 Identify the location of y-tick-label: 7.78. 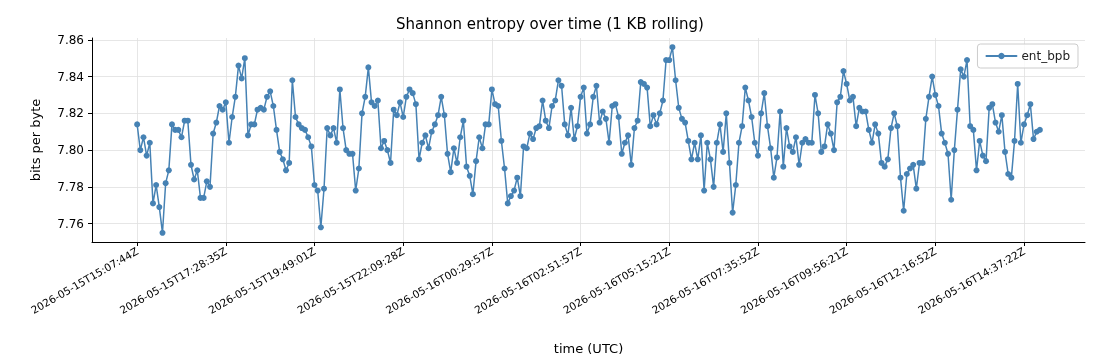
(70, 186).